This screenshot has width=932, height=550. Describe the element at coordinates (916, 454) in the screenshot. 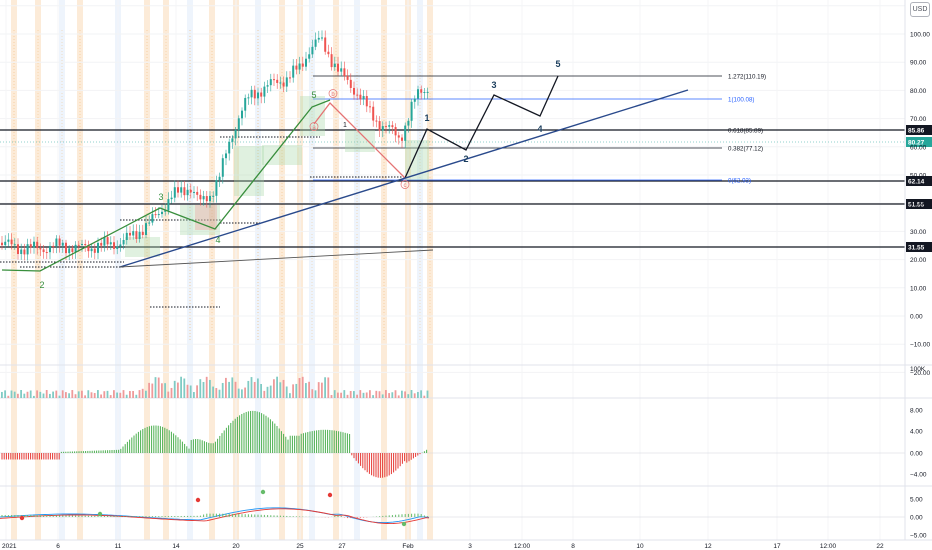

I see `histogram-tick: 0.00` at that location.